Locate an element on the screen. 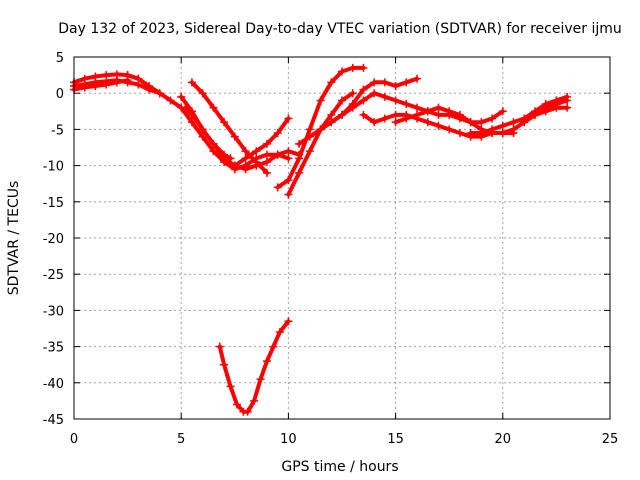 The image size is (640, 480). series-track-g is located at coordinates (229, 127).